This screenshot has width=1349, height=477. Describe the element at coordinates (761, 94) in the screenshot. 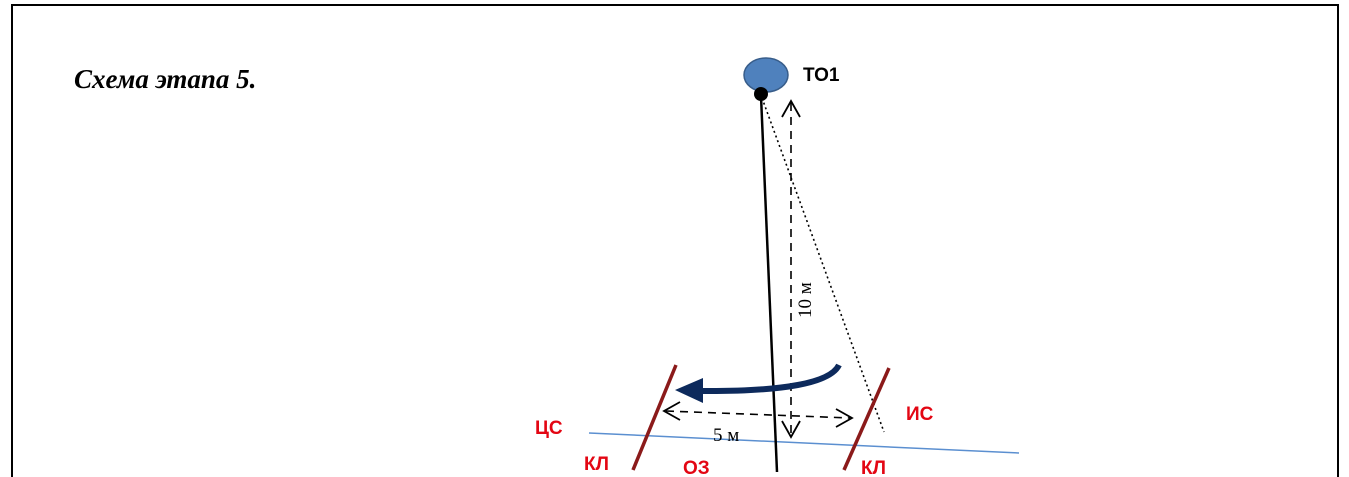

I see `target-anchor-point` at that location.